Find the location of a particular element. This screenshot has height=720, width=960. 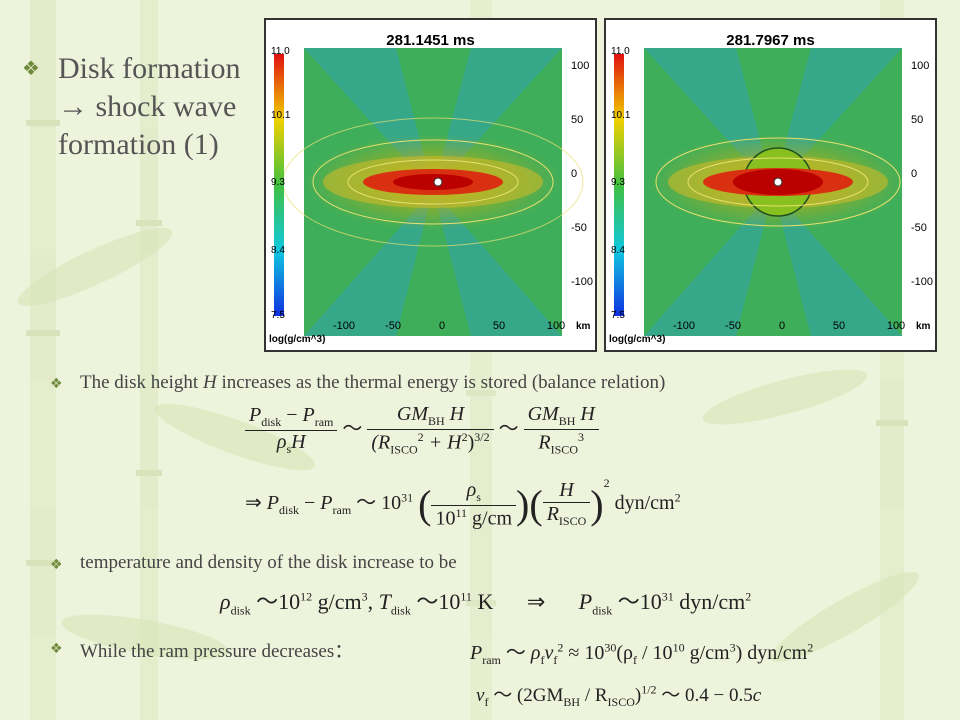

eq-term: 〜 0.4 − 0.5 is located at coordinates (706, 695).